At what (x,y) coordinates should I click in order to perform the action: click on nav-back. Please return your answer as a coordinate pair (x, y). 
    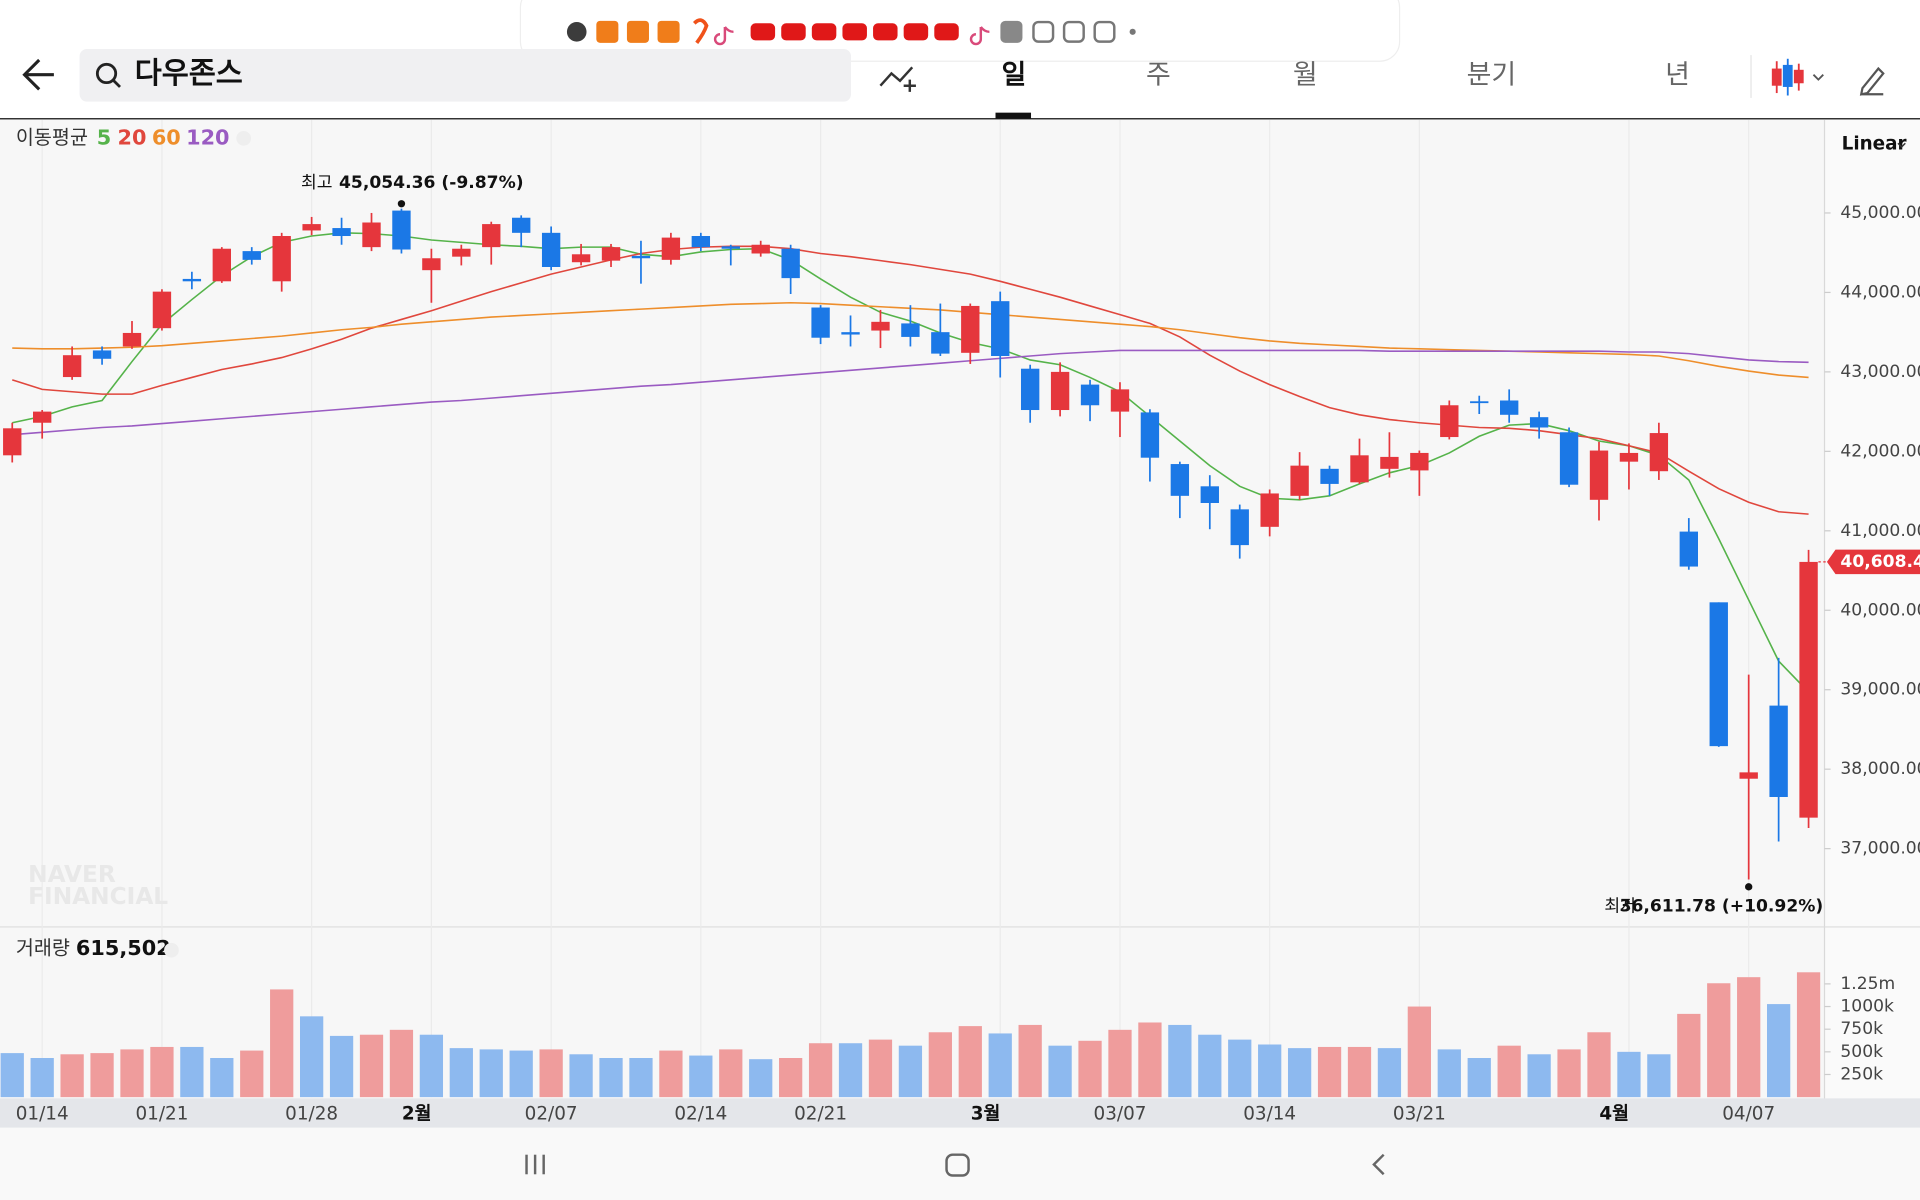
    Looking at the image, I should click on (1378, 1164).